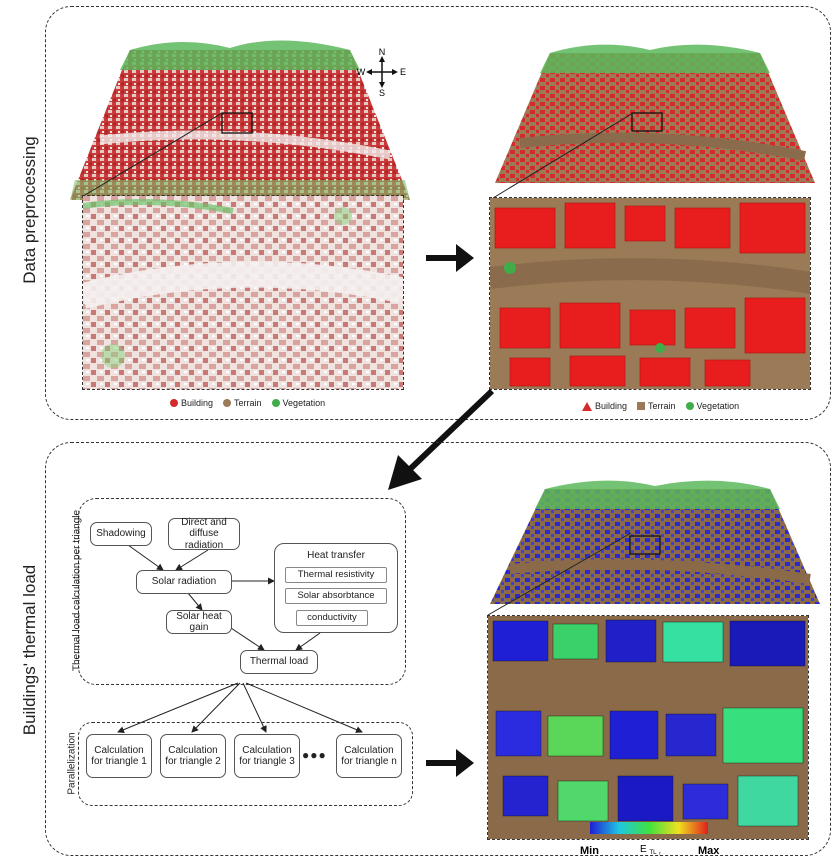 This screenshot has height=859, width=835. I want to click on preprocessing-label: Data preprocessing, so click(29, 210).